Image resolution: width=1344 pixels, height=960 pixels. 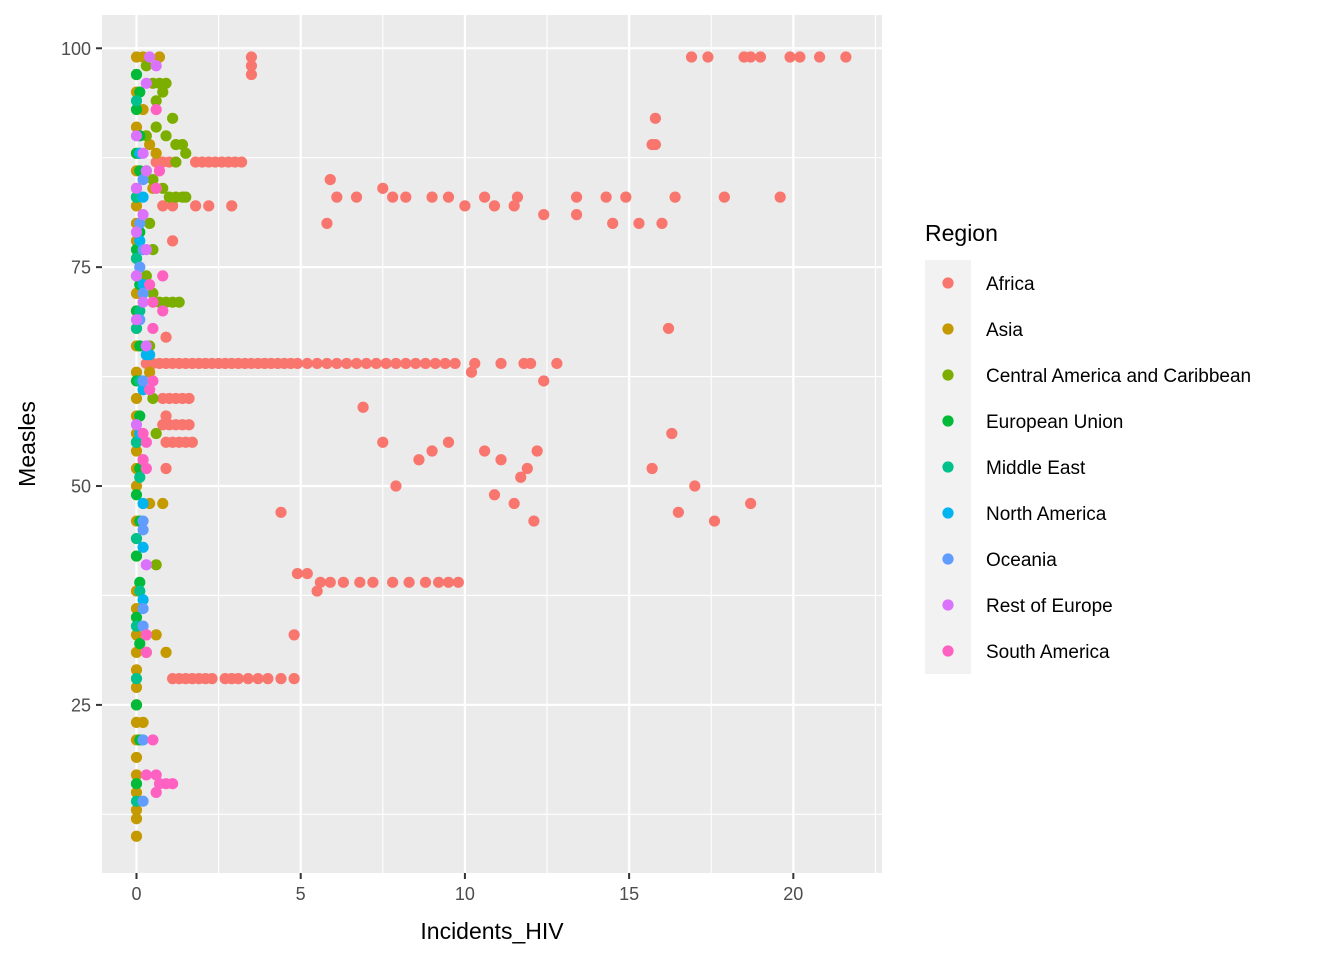 I want to click on legend-item: European Union, so click(x=1032, y=422).